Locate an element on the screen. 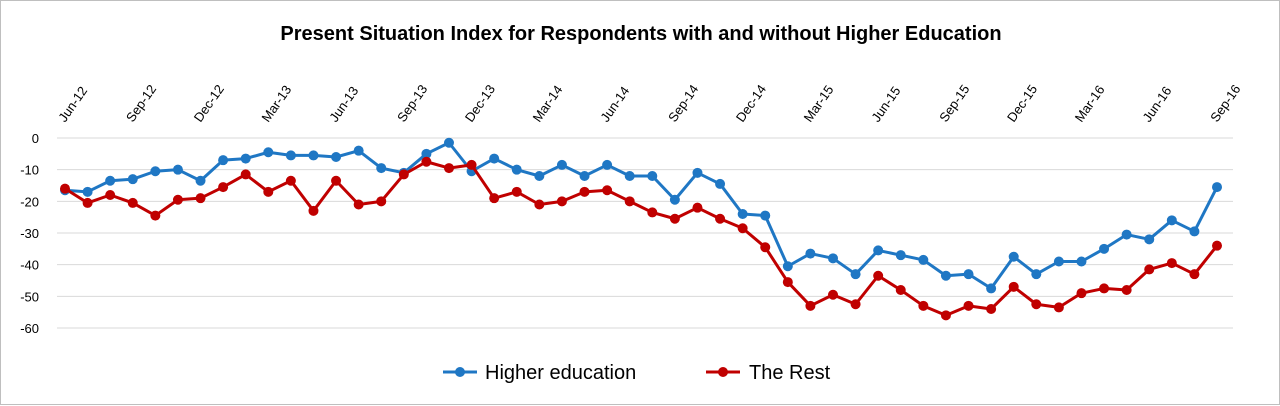 This screenshot has width=1280, height=406. x-tick-label: Sep-12 is located at coordinates (141, 103).